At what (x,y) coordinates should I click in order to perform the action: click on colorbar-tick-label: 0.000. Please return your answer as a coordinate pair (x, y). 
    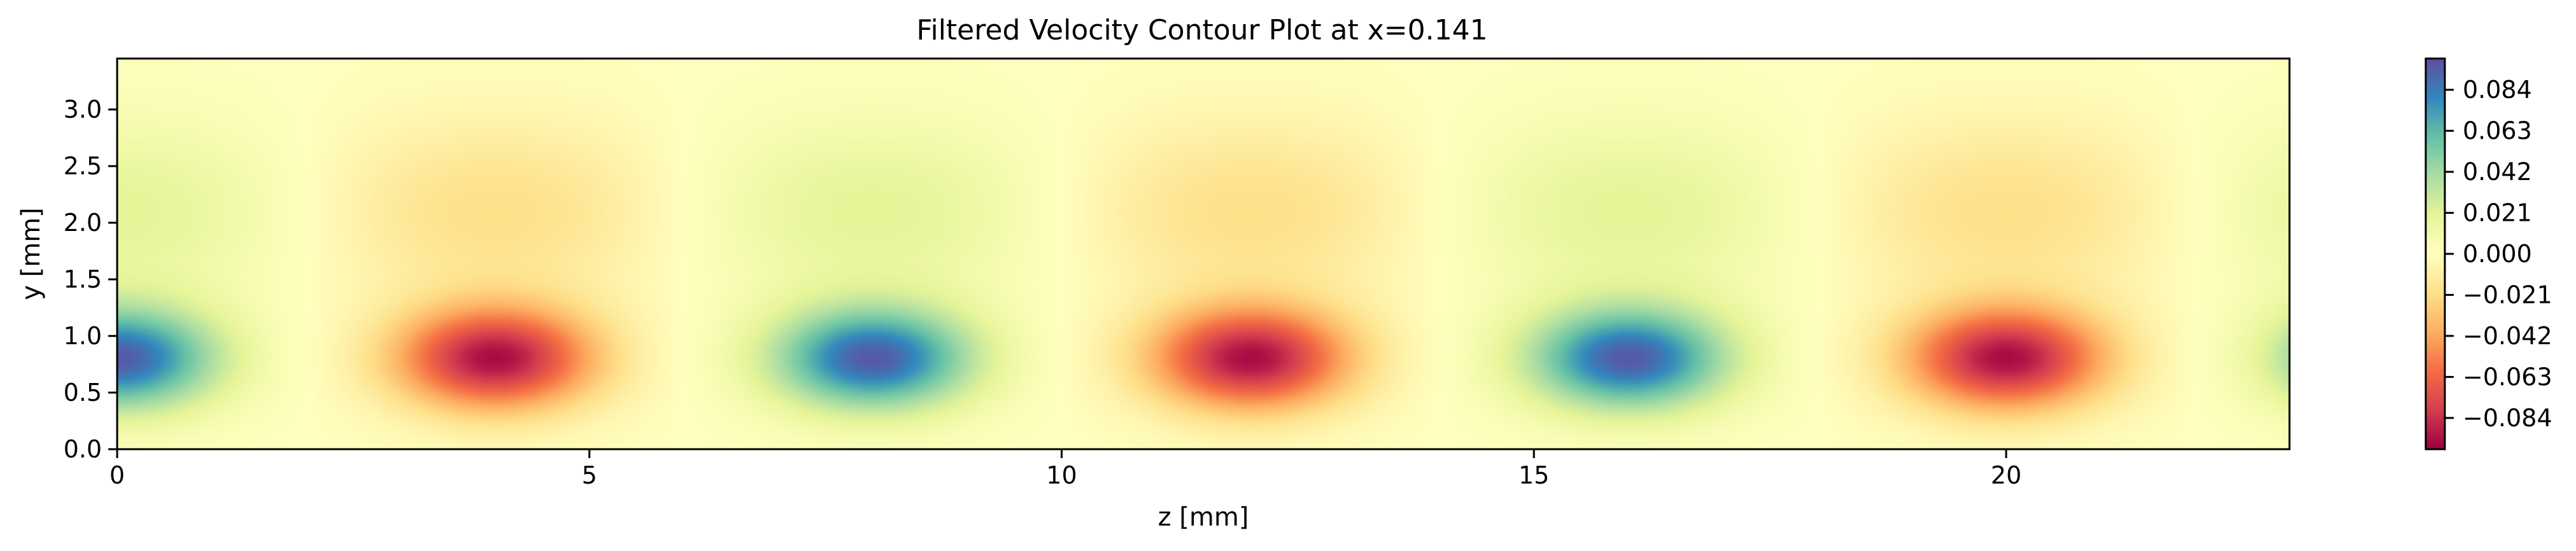
    Looking at the image, I should click on (2497, 254).